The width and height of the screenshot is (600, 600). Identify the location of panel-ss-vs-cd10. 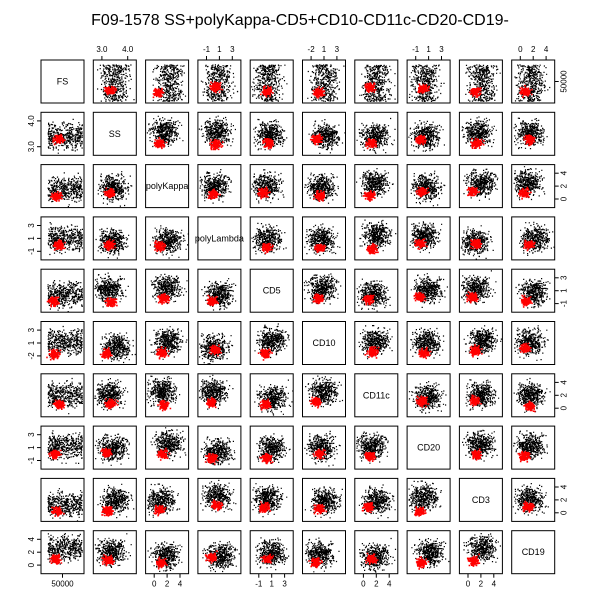
(324, 133).